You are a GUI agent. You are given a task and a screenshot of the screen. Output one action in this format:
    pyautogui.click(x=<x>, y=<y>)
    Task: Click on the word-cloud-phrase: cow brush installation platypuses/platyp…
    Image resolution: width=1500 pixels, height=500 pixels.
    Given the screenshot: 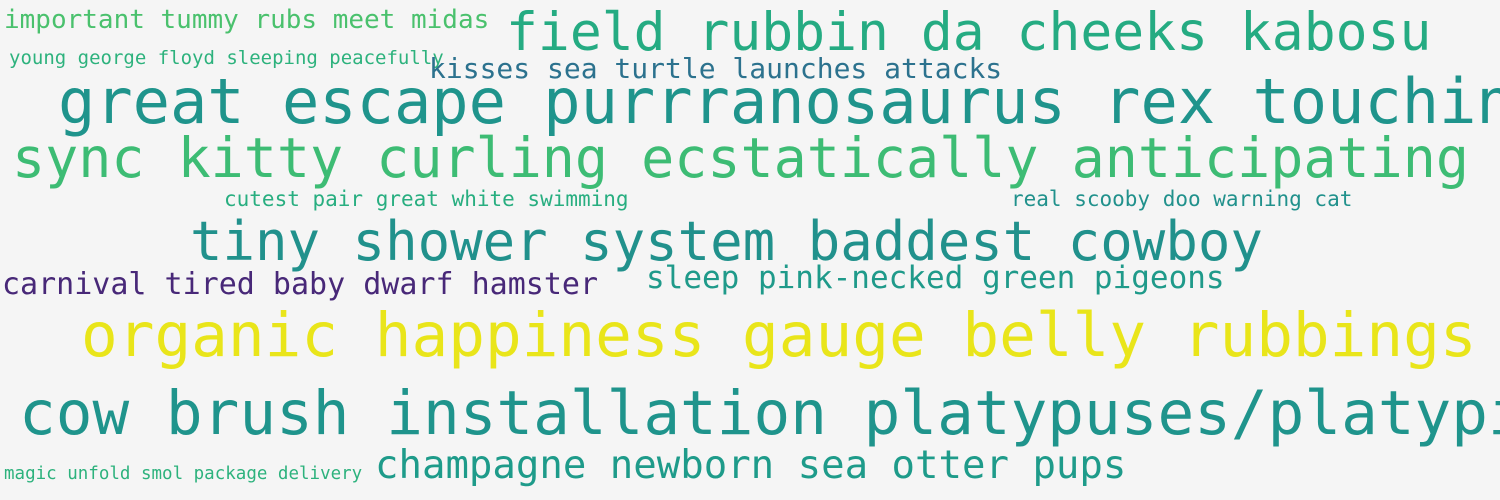 What is the action you would take?
    pyautogui.click(x=759, y=413)
    